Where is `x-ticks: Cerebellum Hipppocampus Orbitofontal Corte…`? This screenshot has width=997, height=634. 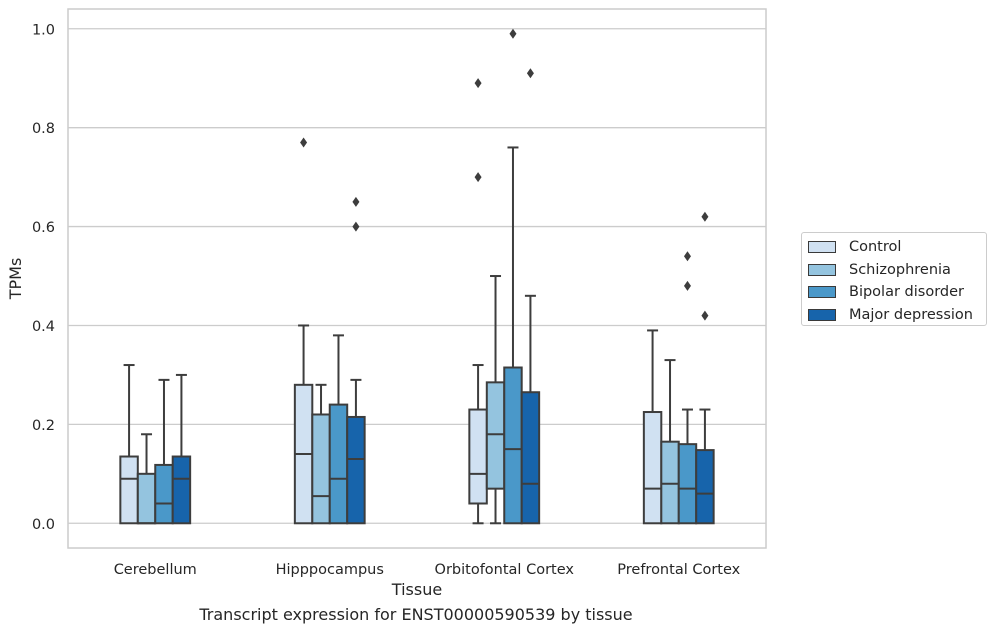
x-ticks: Cerebellum Hipppocampus Orbitofontal Corte… is located at coordinates (427, 570).